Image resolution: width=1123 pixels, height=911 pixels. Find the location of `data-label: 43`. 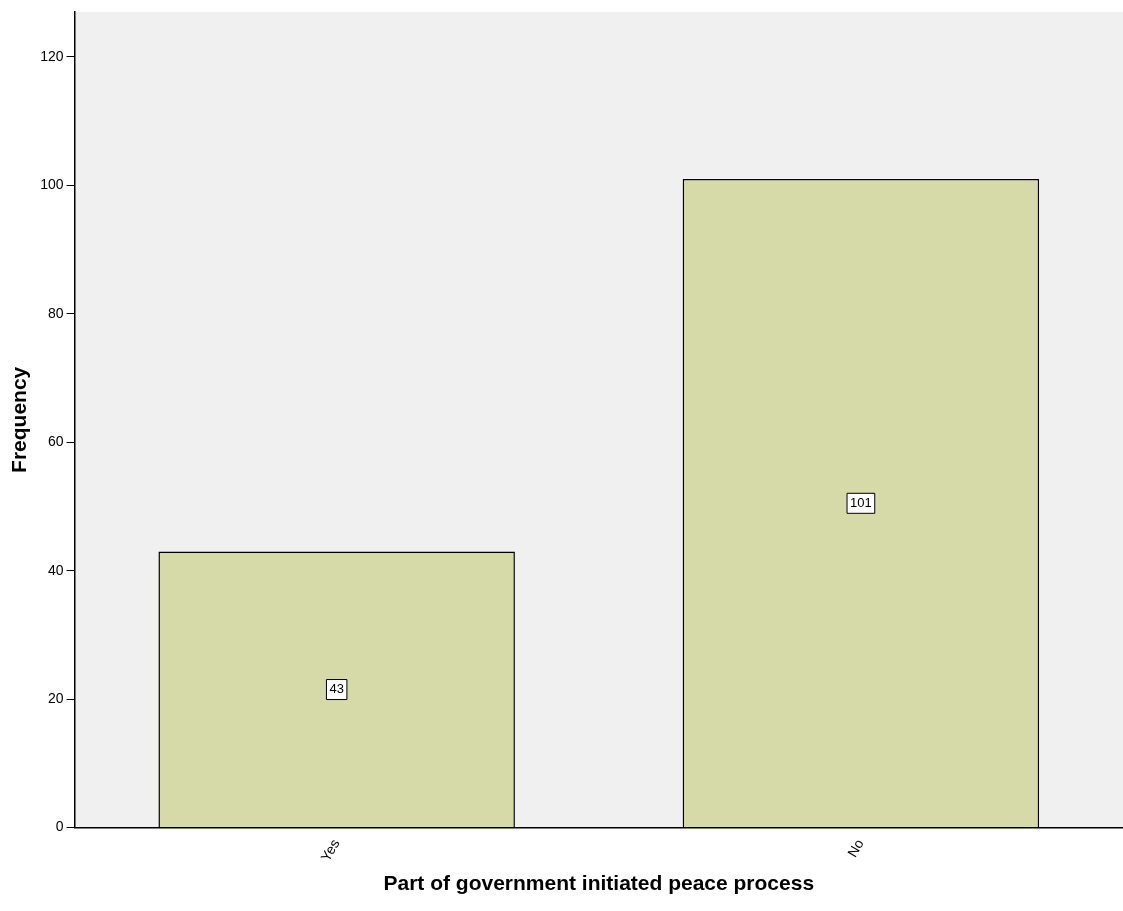

data-label: 43 is located at coordinates (336, 689).